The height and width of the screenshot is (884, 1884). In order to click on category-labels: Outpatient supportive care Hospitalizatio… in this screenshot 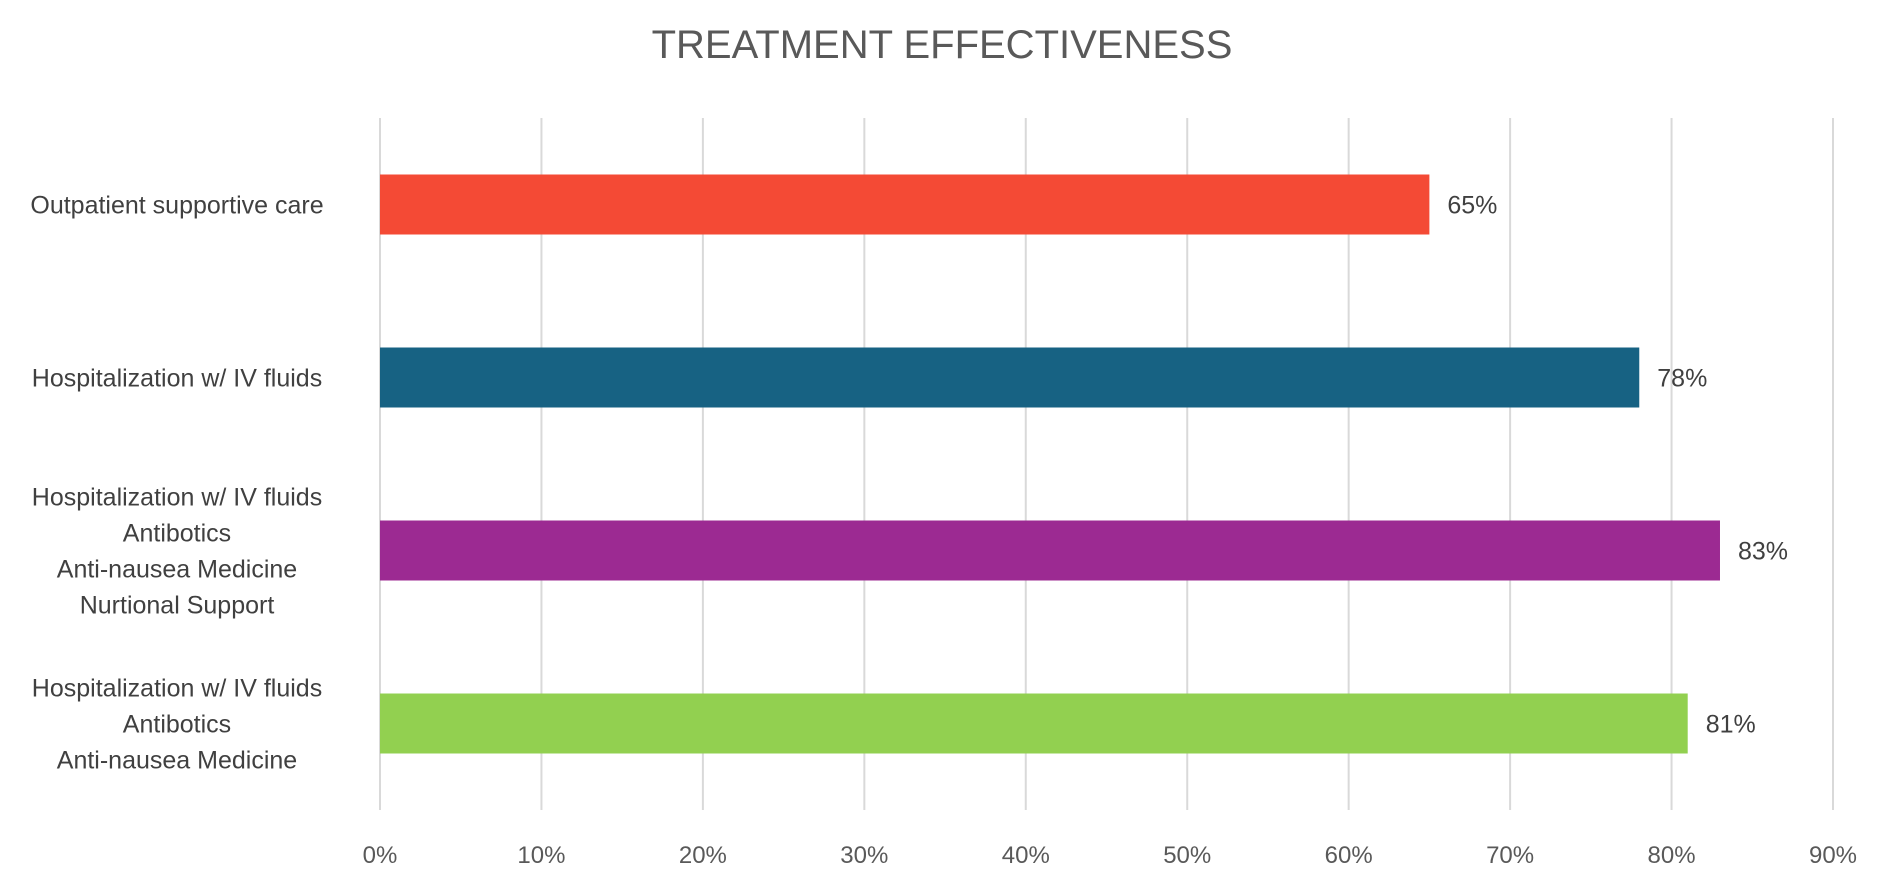, I will do `click(176, 483)`.